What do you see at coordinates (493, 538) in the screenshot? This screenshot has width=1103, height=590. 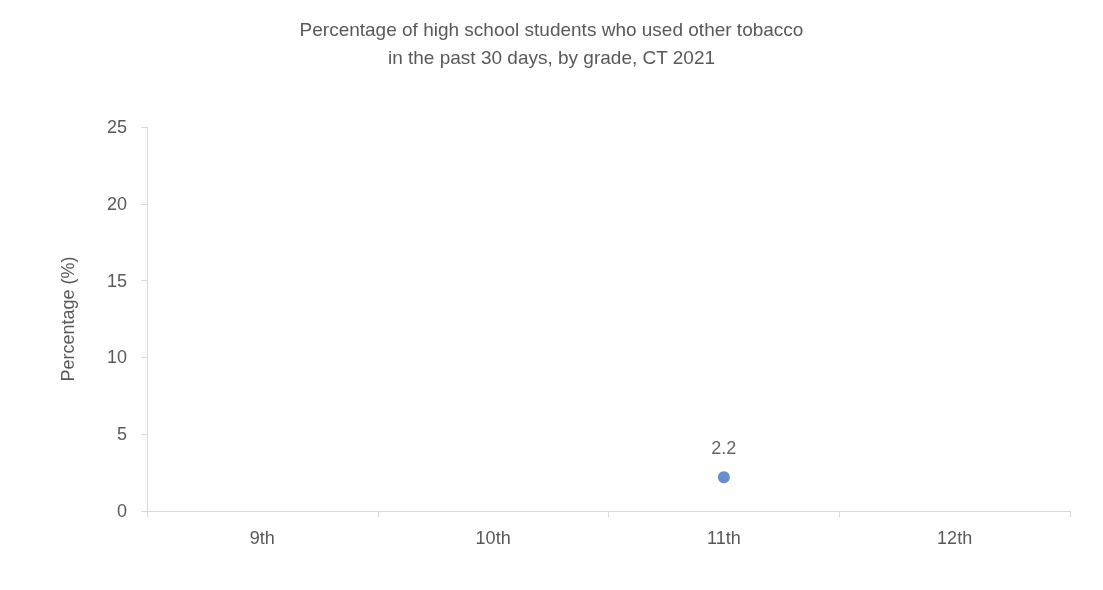 I see `x-tick-label: 10th` at bounding box center [493, 538].